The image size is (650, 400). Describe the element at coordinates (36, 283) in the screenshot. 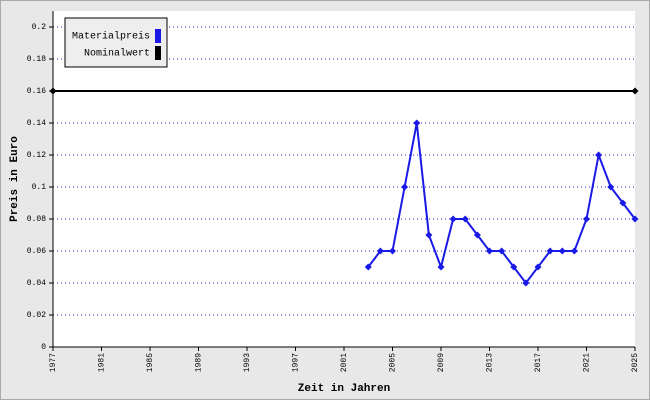

I see `y-tick-label: 0.04` at that location.